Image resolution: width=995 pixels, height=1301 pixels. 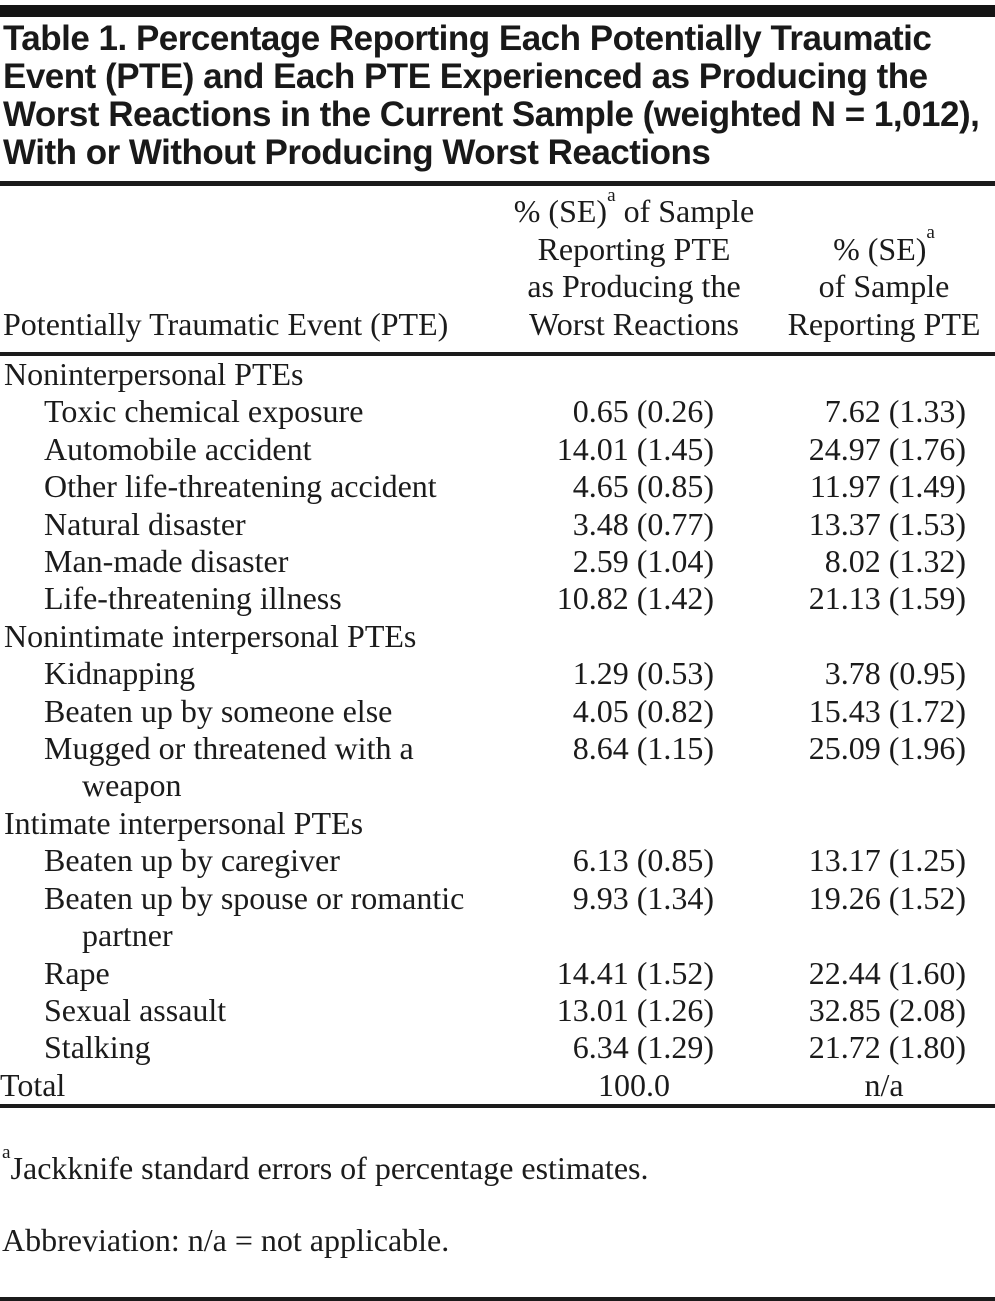 I want to click on worst-value: 0.65 (0.26), so click(x=643, y=411).